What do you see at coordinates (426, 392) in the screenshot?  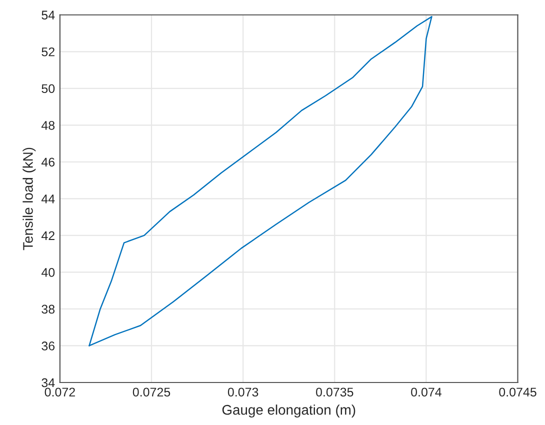 I see `x-tick-label: 0.074` at bounding box center [426, 392].